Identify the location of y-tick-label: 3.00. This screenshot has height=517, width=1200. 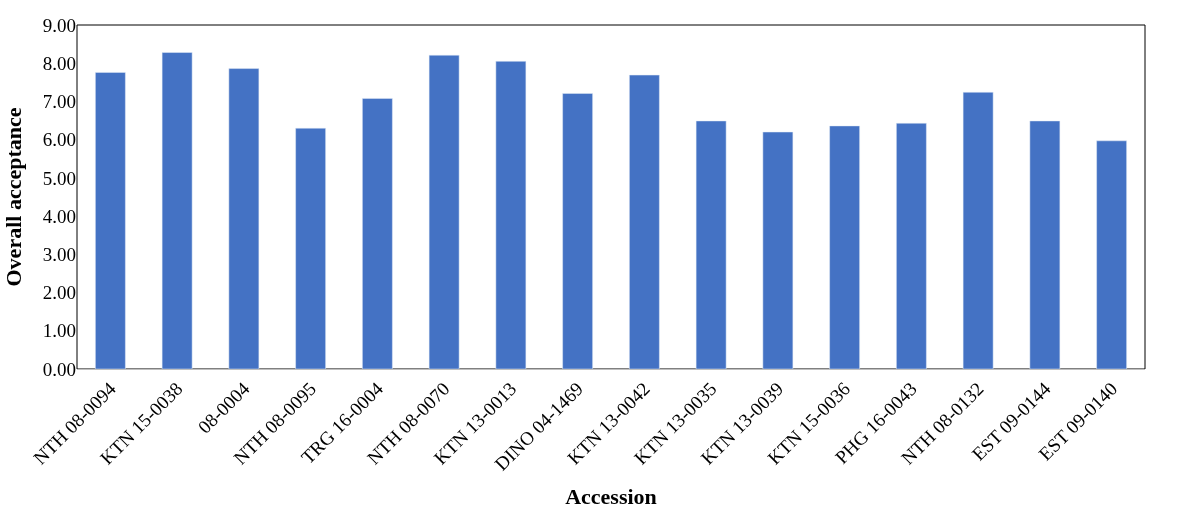
(59, 254).